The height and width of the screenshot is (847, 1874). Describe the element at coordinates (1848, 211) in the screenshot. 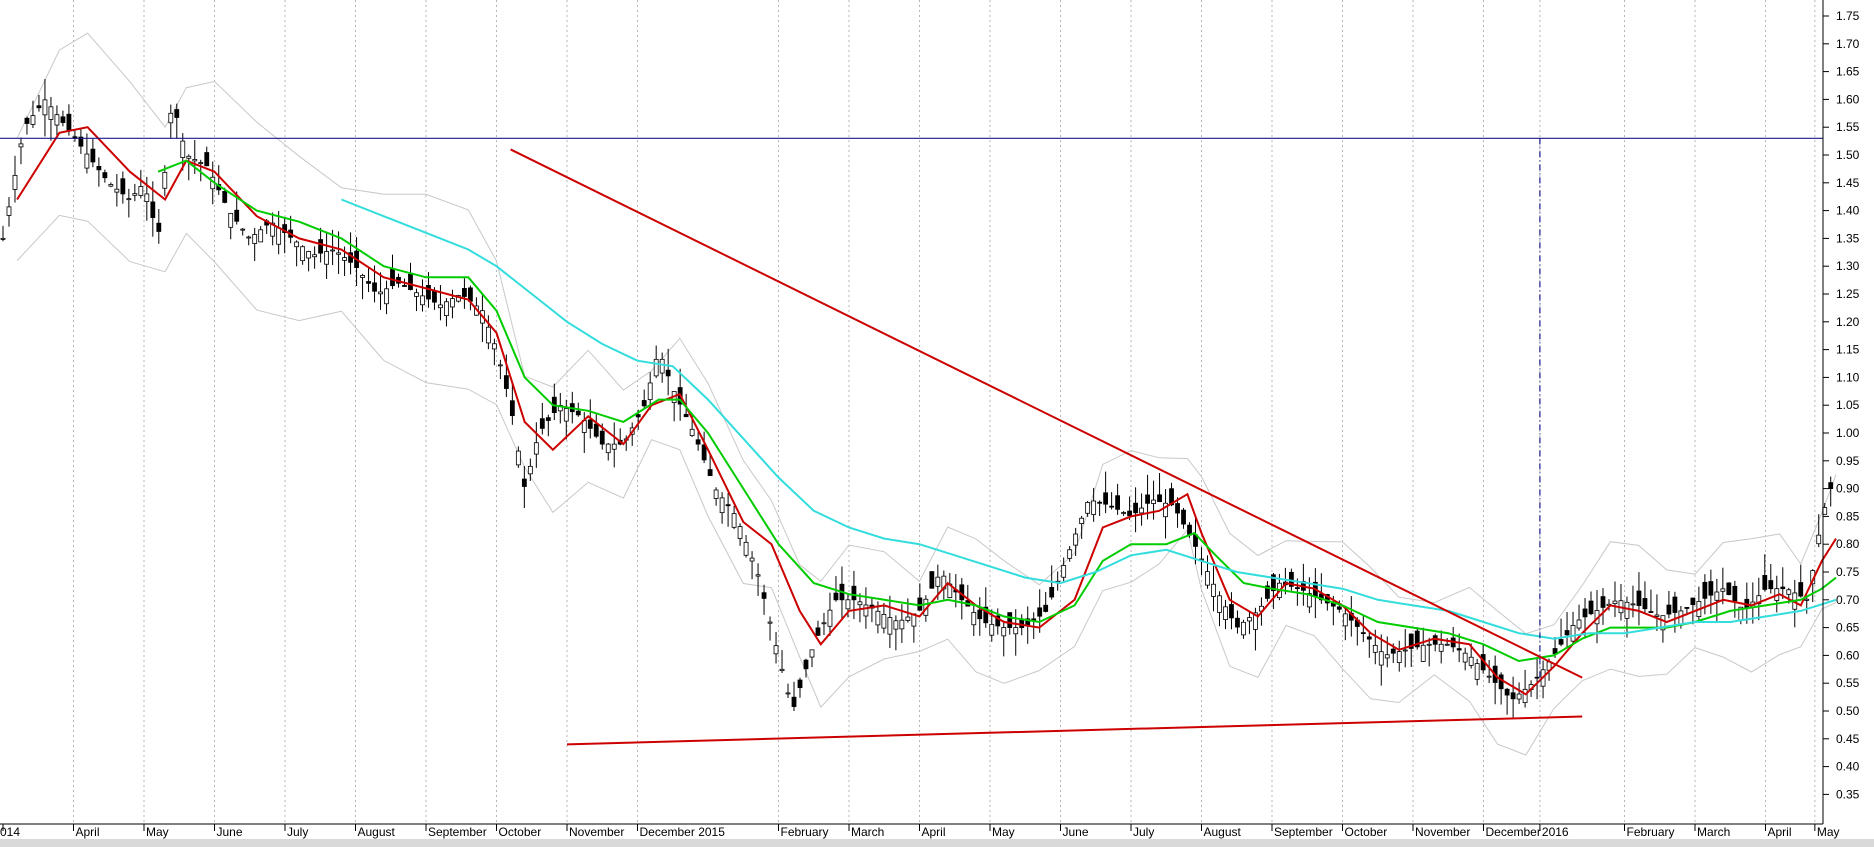

I see `y-tick-label: 1.40` at that location.